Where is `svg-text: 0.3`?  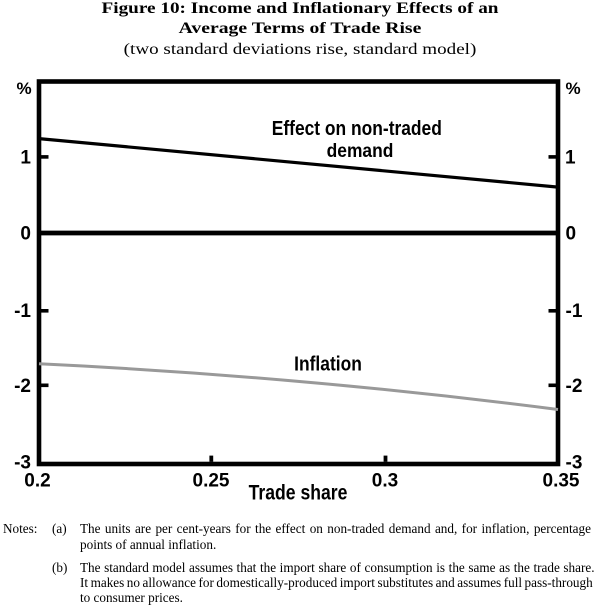
svg-text: 0.3 is located at coordinates (385, 480).